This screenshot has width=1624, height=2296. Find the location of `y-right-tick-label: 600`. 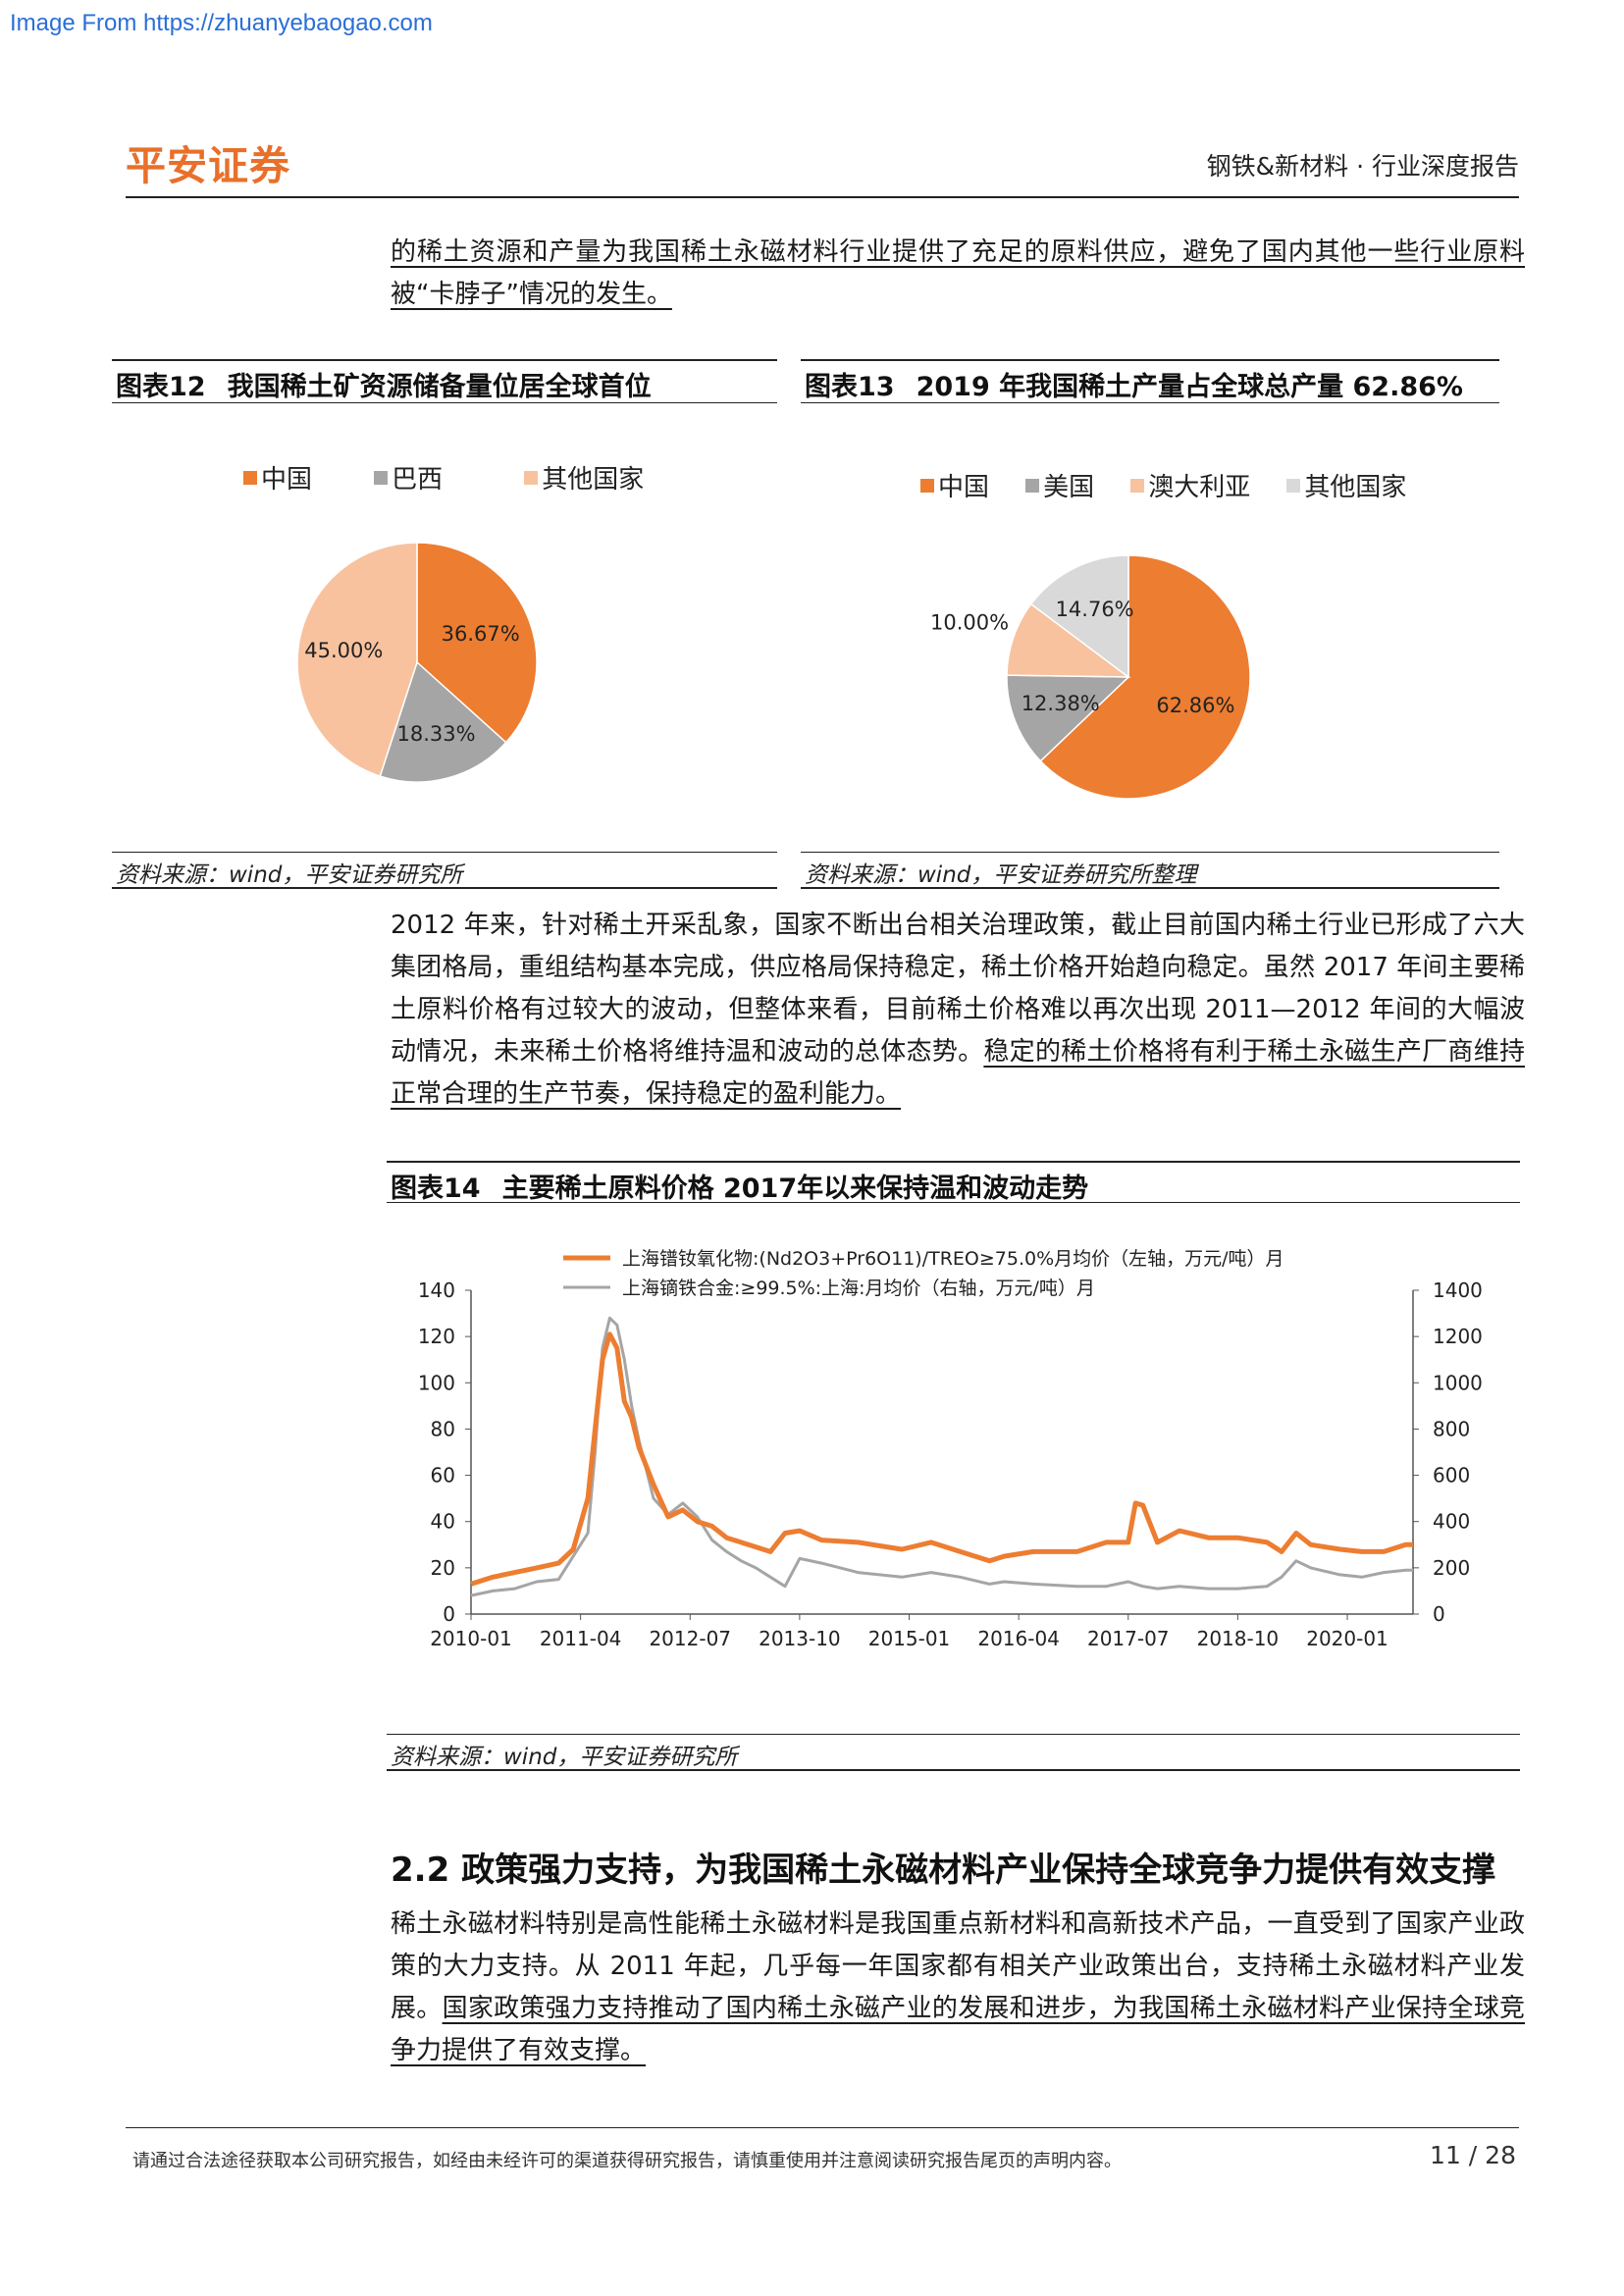

y-right-tick-label: 600 is located at coordinates (1451, 1475).